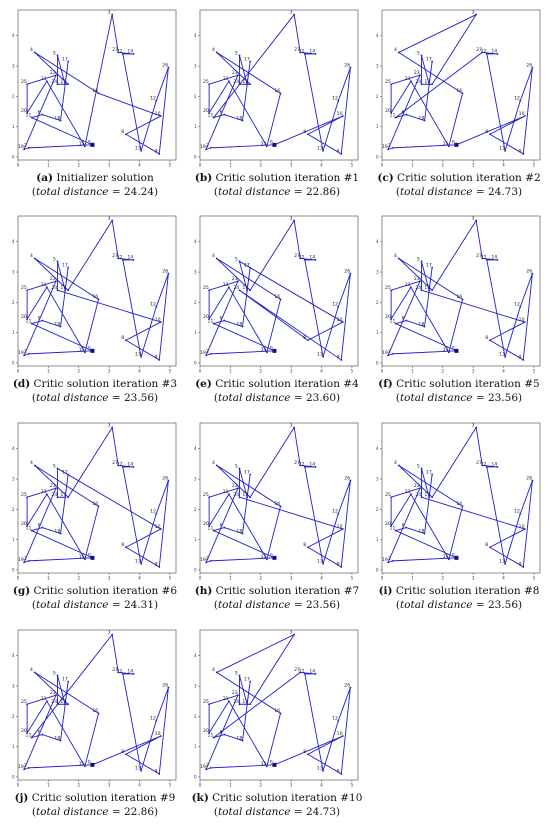 The height and width of the screenshot is (828, 550). I want to click on node-label: 23, so click(53, 279).